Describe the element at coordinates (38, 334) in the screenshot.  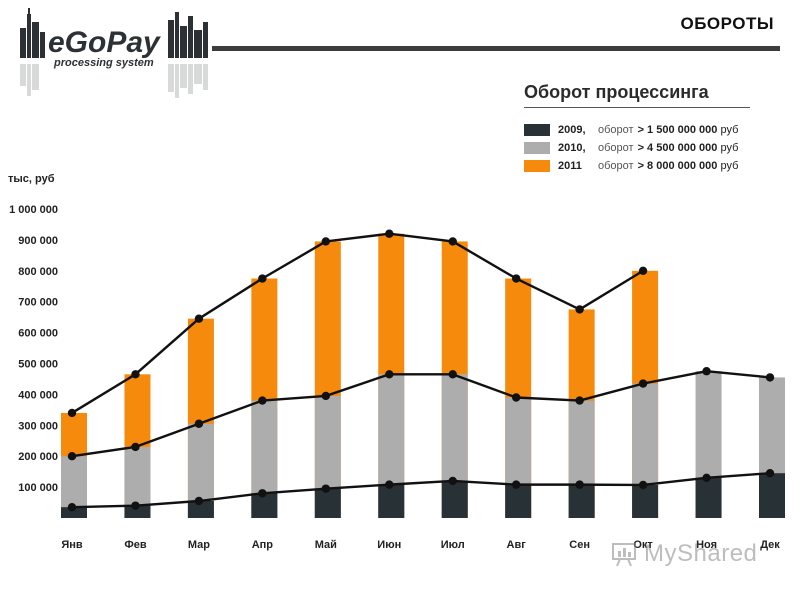
I see `y-tick-label: 600 000` at that location.